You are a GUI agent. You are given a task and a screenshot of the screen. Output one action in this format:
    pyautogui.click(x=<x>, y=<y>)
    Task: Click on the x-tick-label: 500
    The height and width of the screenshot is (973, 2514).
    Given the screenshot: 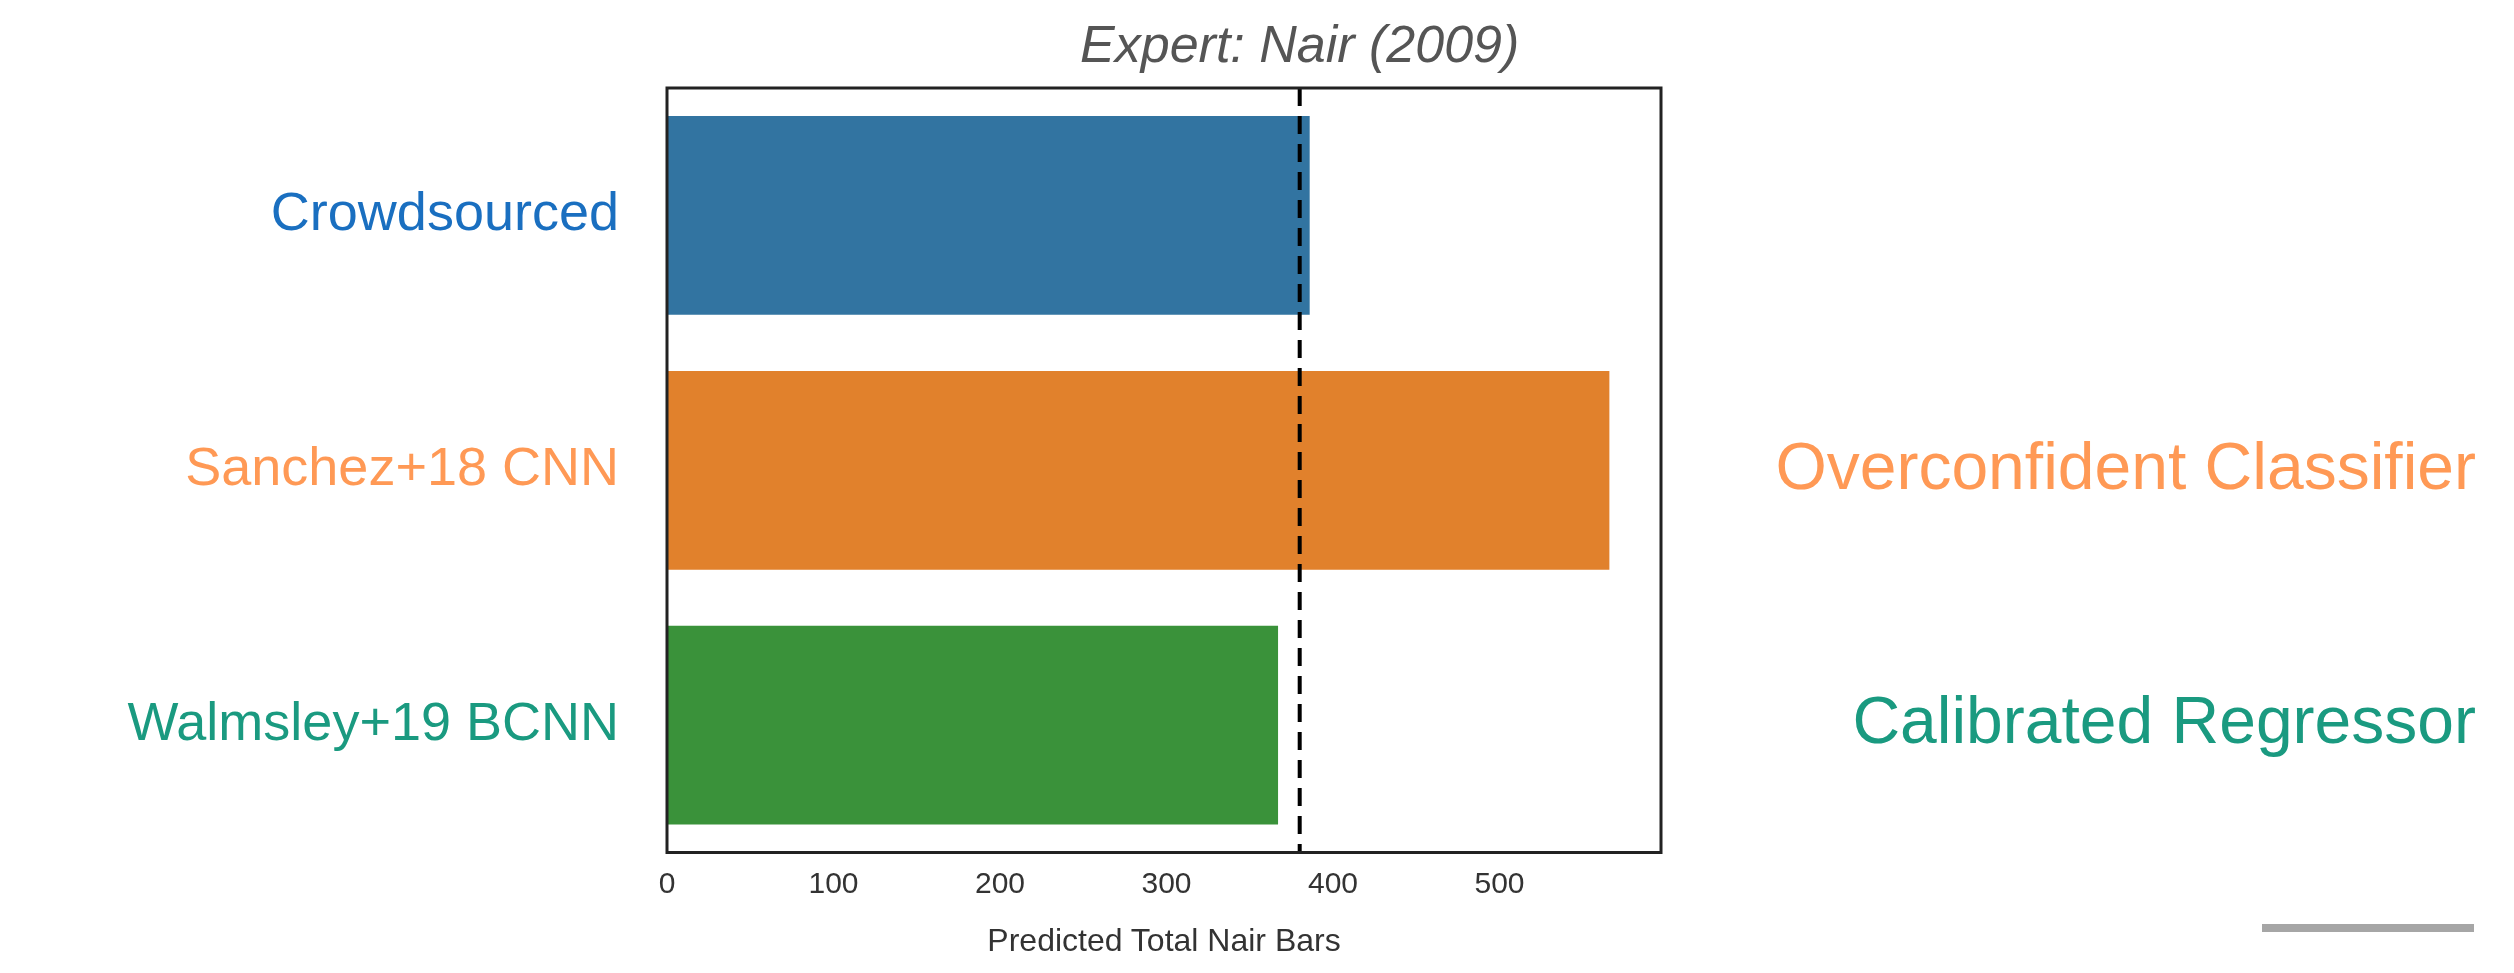 What is the action you would take?
    pyautogui.click(x=1499, y=882)
    